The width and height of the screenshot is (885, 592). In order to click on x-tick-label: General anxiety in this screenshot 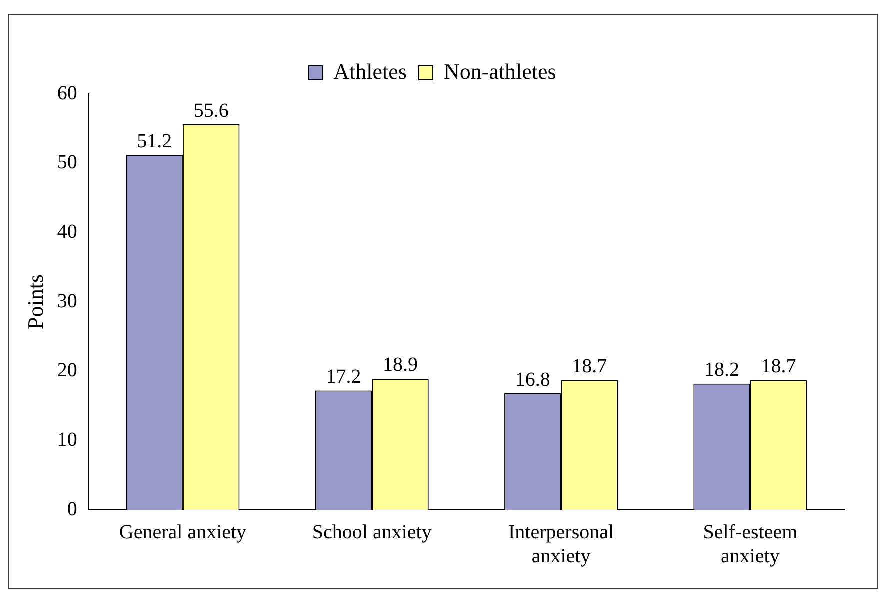, I will do `click(183, 532)`.